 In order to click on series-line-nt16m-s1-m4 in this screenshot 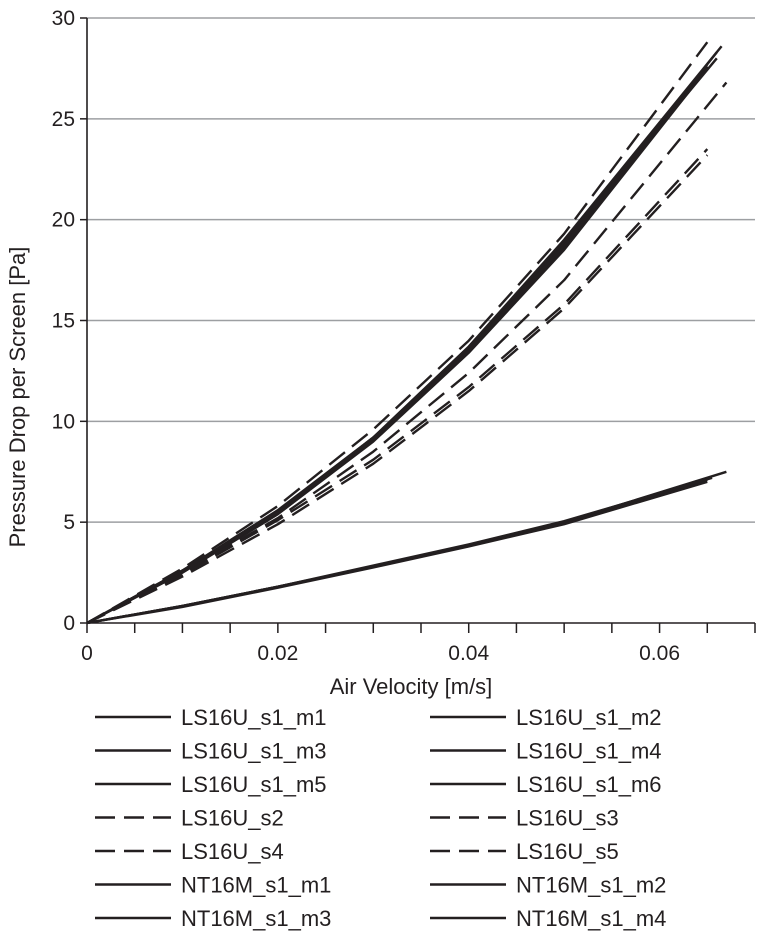, I will do `click(399, 550)`.